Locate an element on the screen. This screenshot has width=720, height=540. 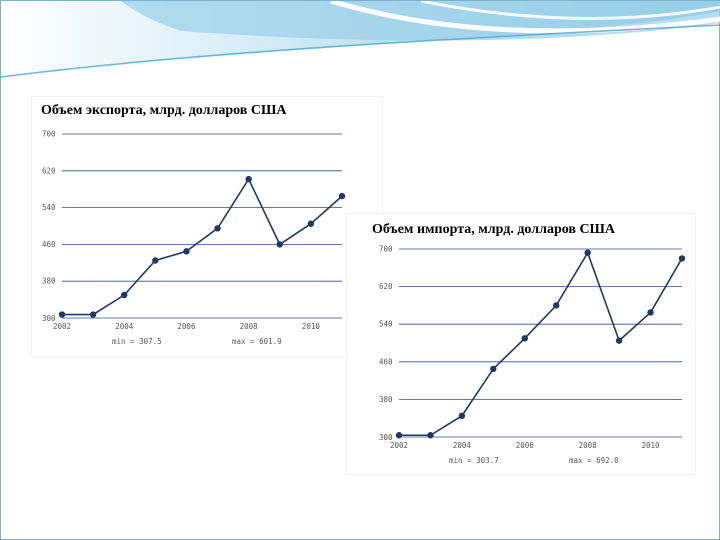
decorative-banner is located at coordinates (360, 40).